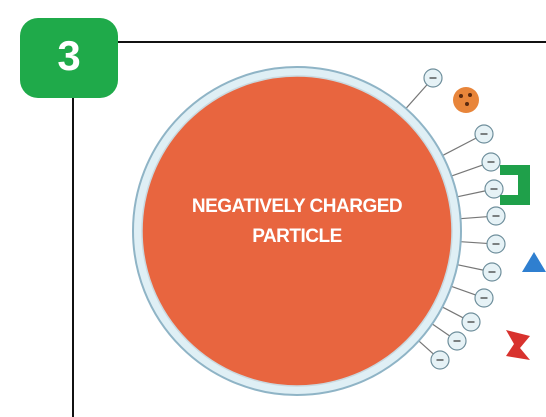 This screenshot has height=417, width=546. What do you see at coordinates (297, 236) in the screenshot?
I see `particle-label: PARTICLE` at bounding box center [297, 236].